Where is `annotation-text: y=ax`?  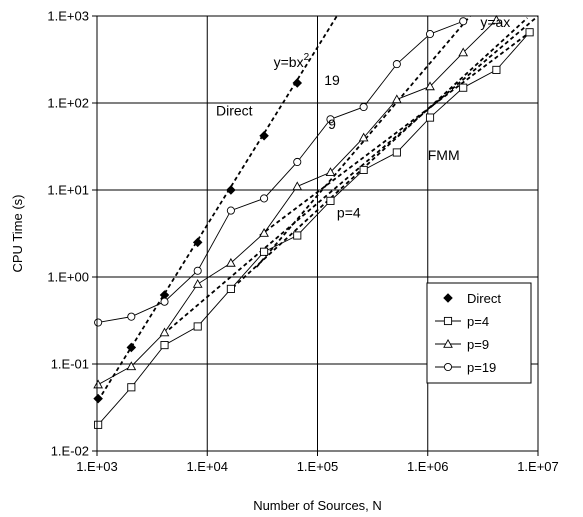 annotation-text: y=ax is located at coordinates (495, 22).